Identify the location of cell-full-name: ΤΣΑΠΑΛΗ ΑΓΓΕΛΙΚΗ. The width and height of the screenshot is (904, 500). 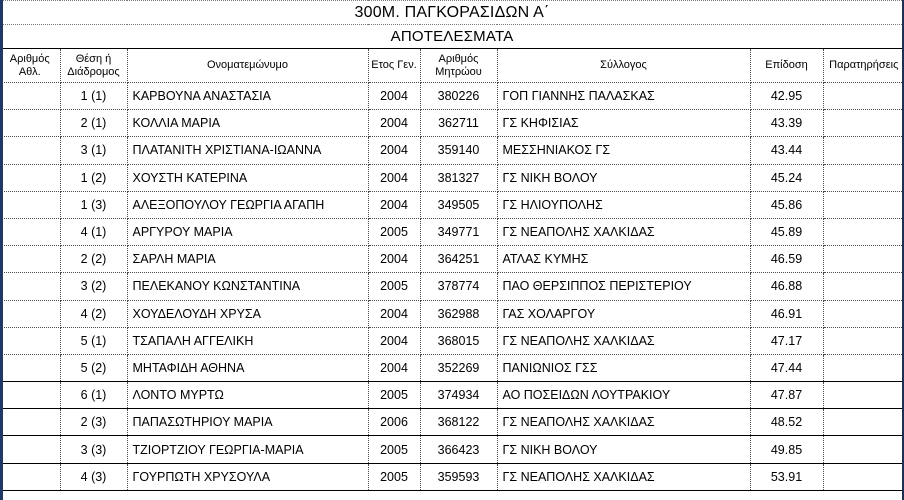
(248, 341).